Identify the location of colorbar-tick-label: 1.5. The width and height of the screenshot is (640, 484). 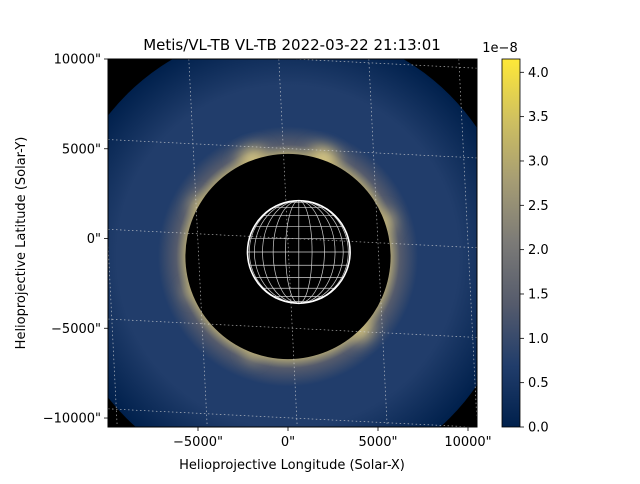
(538, 294).